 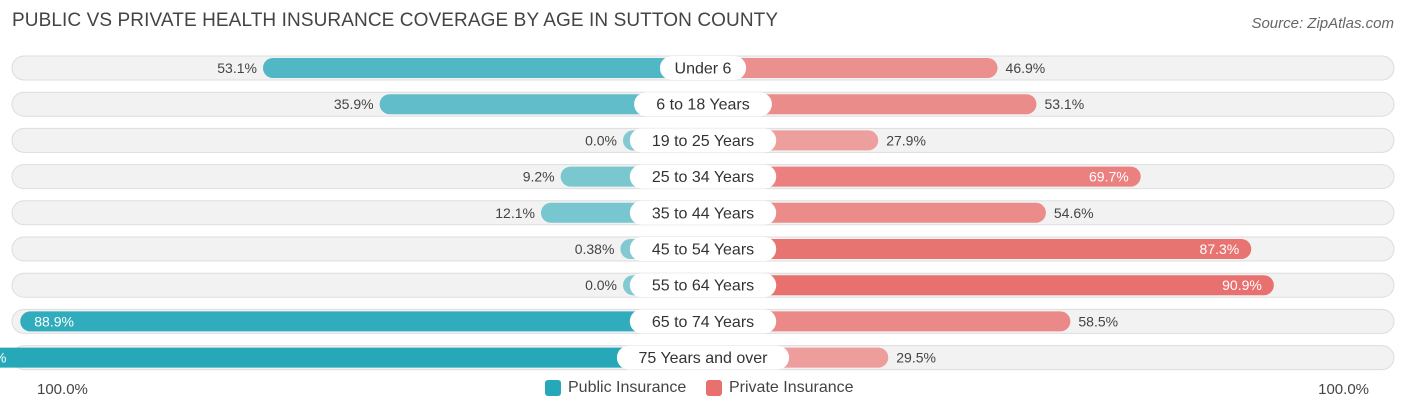 I want to click on data-label-private: 90.9%, so click(x=1242, y=285).